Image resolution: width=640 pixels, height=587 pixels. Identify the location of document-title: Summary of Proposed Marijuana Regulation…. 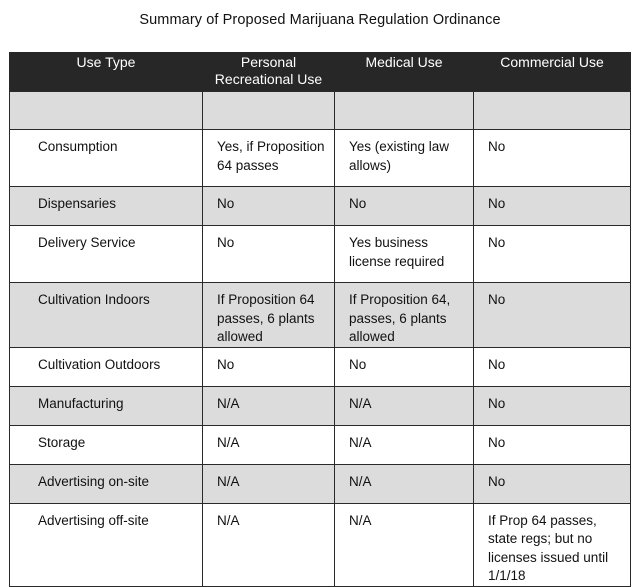
(320, 20).